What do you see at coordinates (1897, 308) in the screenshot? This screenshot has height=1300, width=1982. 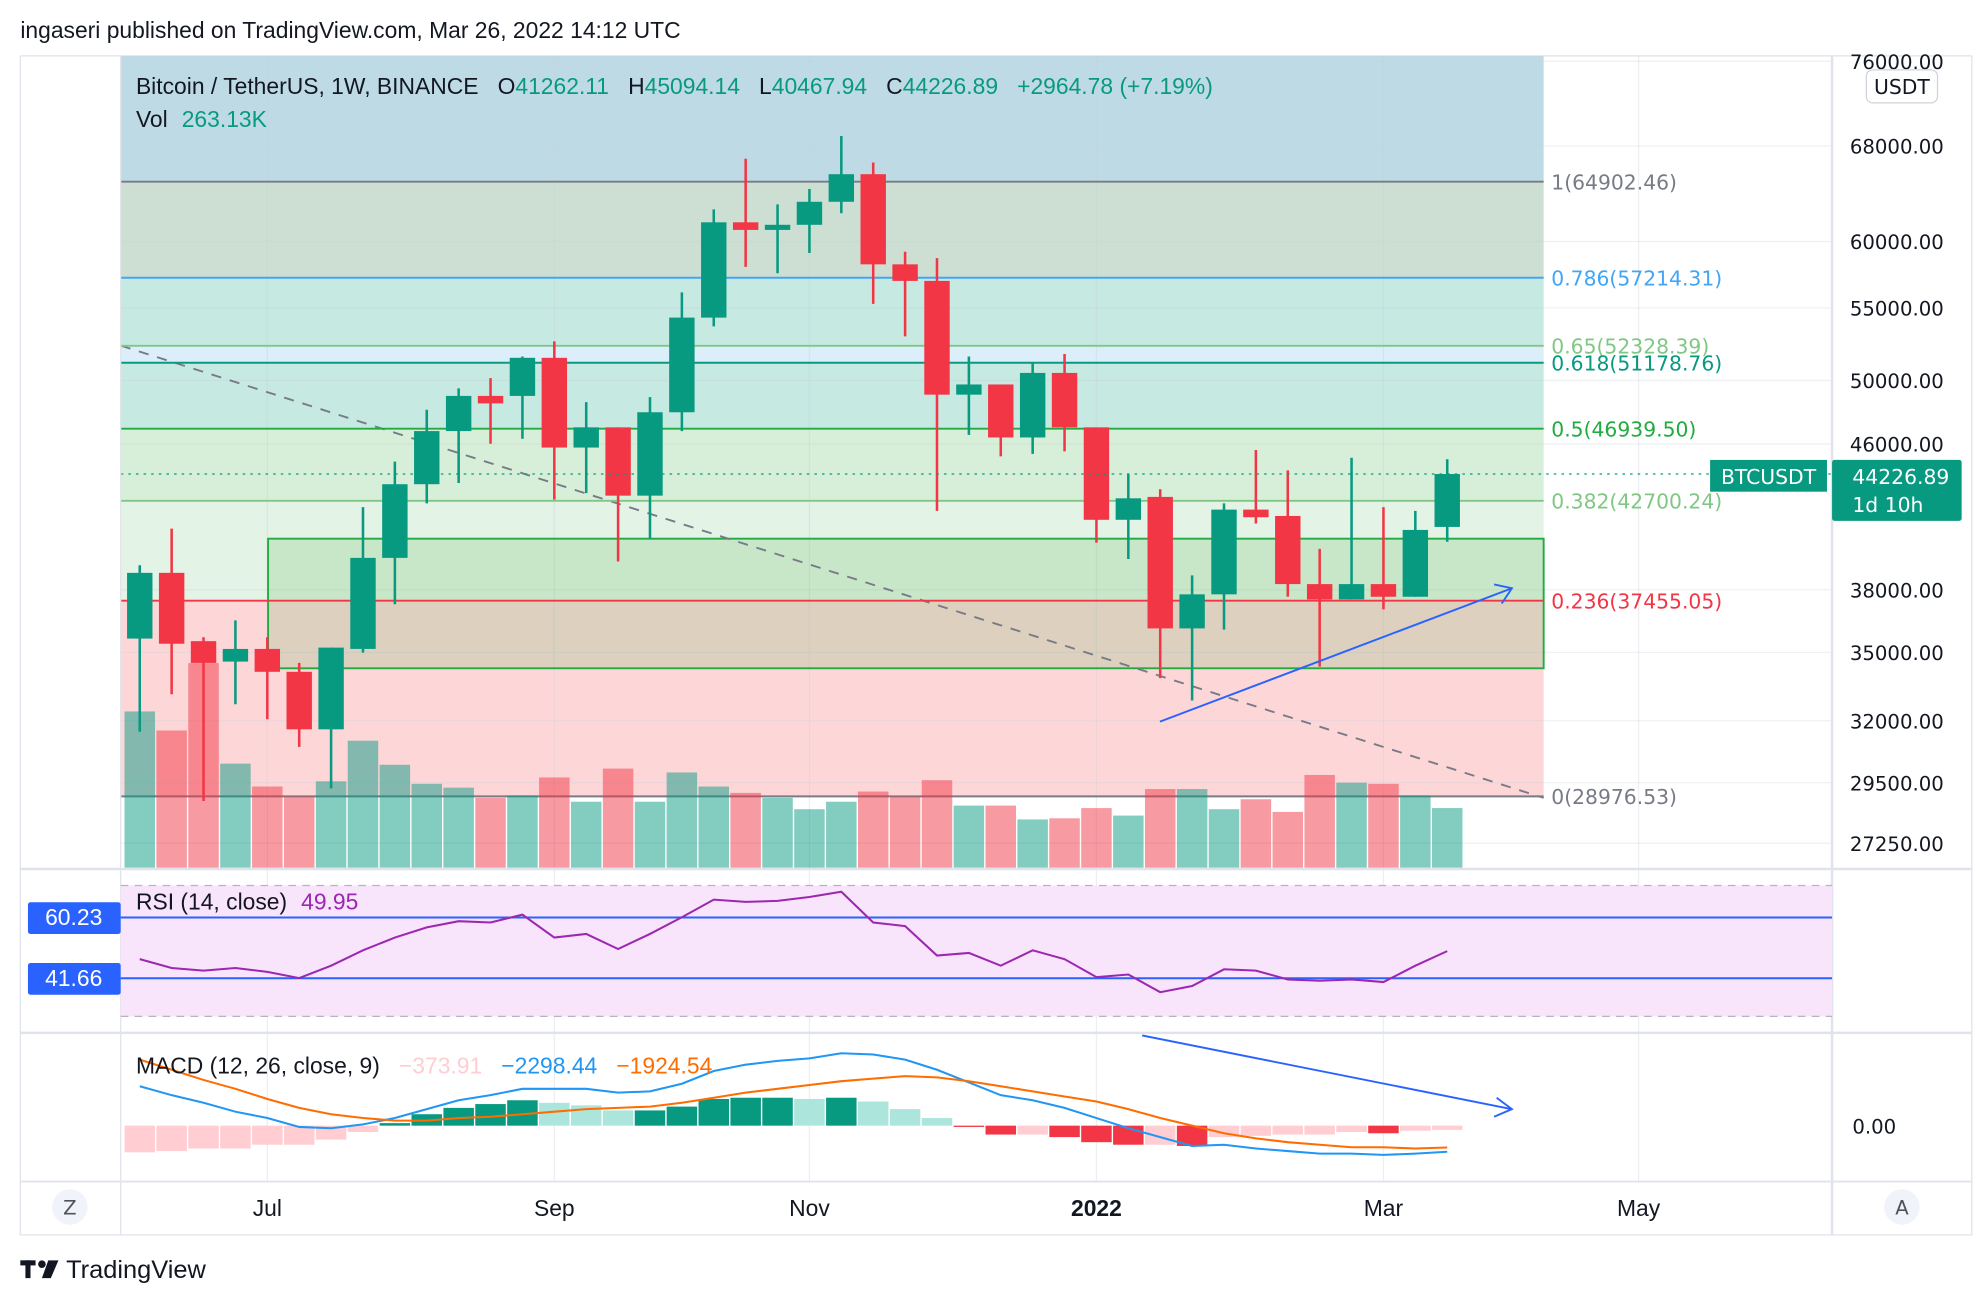 I see `price-tick-label: 55000.00` at bounding box center [1897, 308].